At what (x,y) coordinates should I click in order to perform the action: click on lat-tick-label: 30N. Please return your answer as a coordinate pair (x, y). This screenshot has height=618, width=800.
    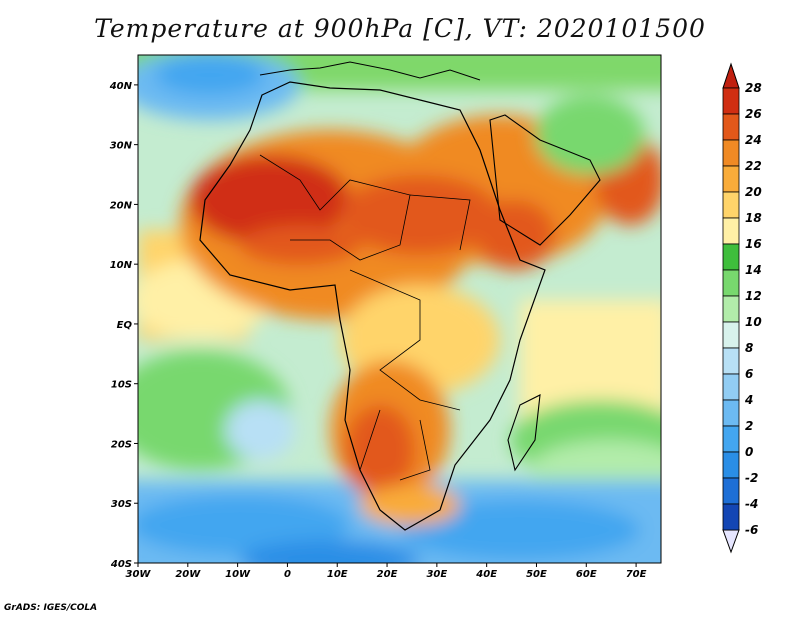
    Looking at the image, I should click on (121, 146).